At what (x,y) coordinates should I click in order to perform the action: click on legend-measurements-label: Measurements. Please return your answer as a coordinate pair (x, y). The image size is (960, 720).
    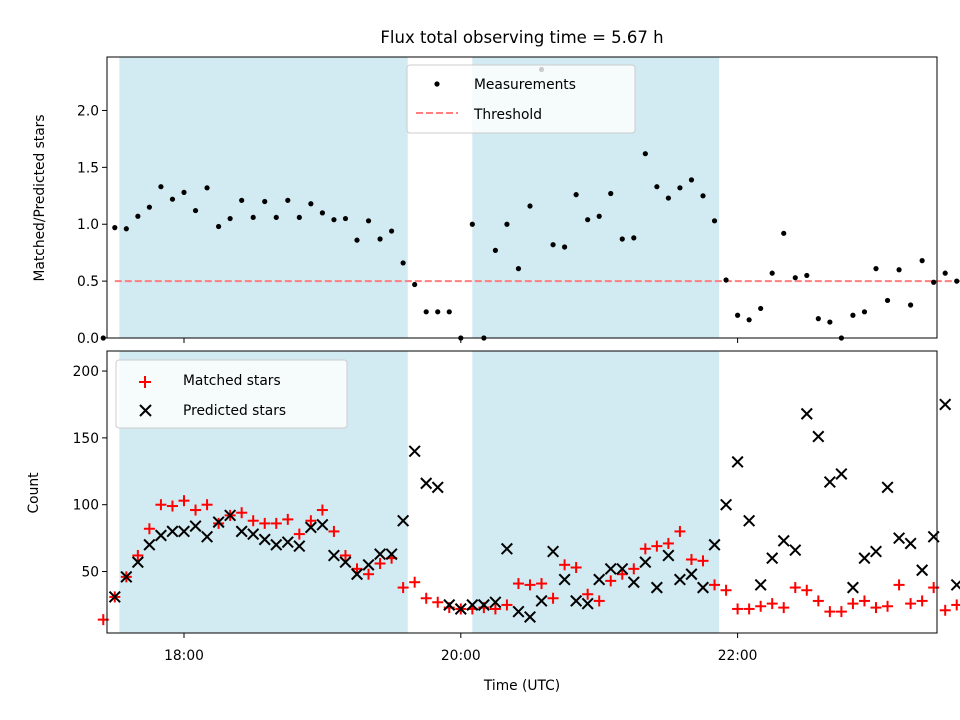
    Looking at the image, I should click on (525, 85).